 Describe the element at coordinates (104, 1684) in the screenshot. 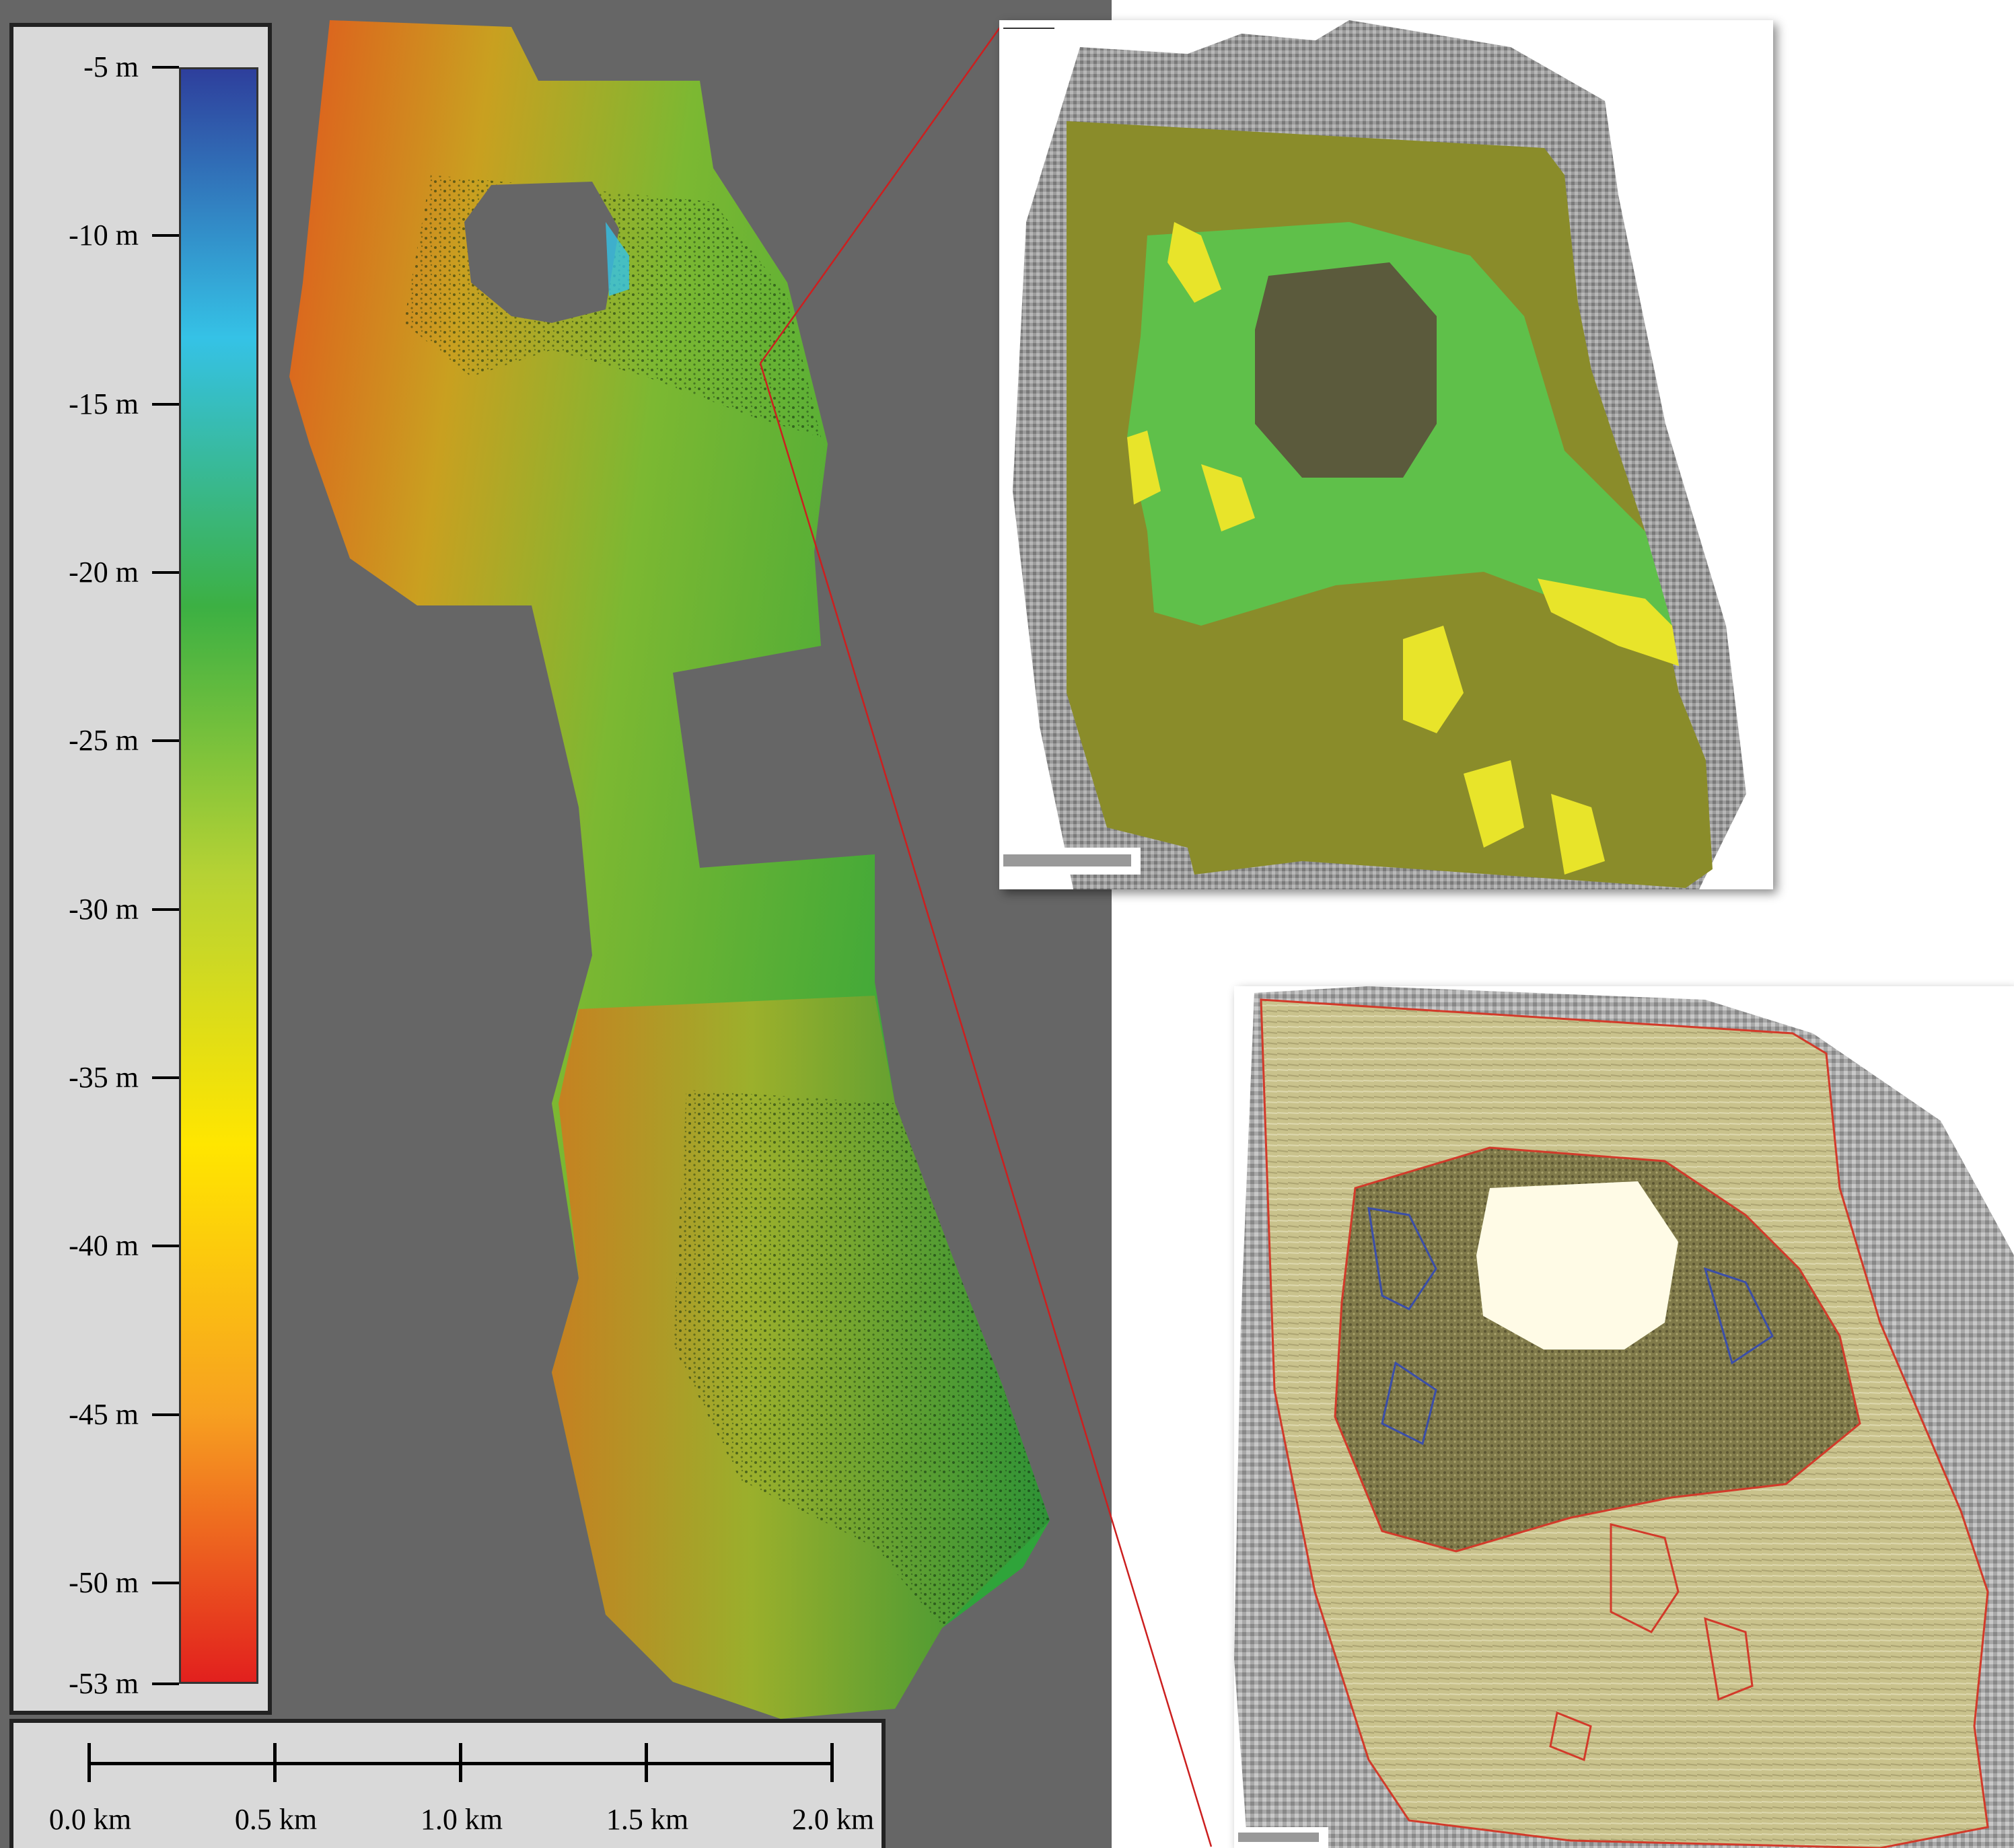

I see `legend-label: -53 m` at that location.